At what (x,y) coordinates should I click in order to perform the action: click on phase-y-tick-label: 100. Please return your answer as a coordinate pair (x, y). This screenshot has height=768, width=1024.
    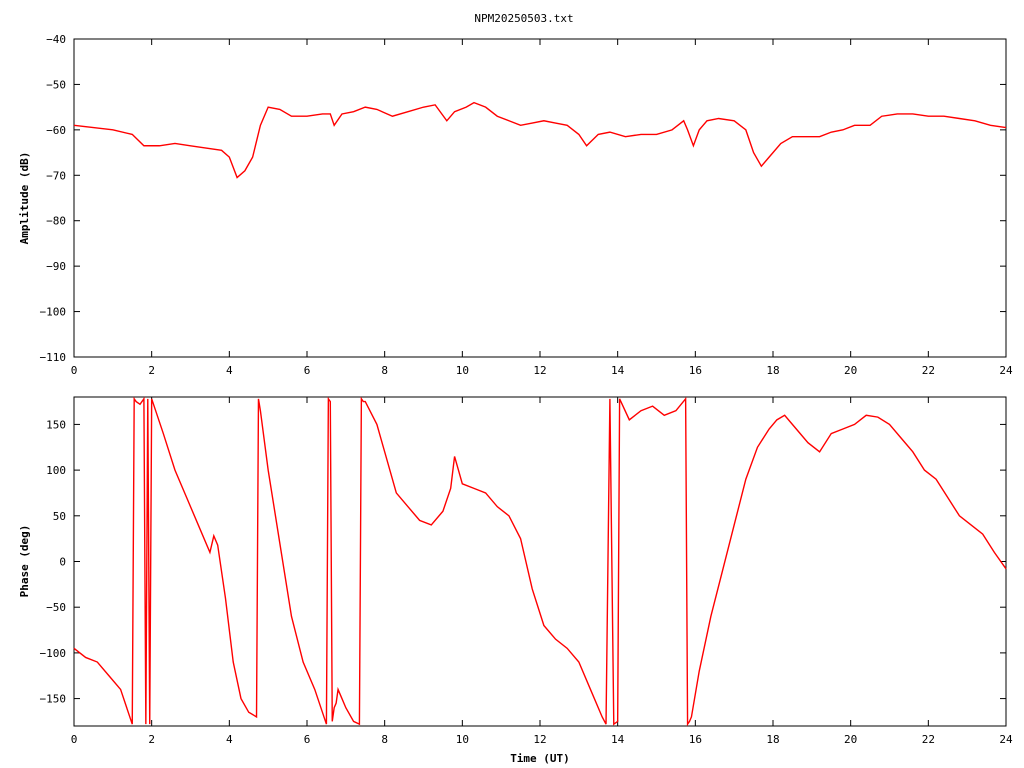
    Looking at the image, I should click on (56, 470).